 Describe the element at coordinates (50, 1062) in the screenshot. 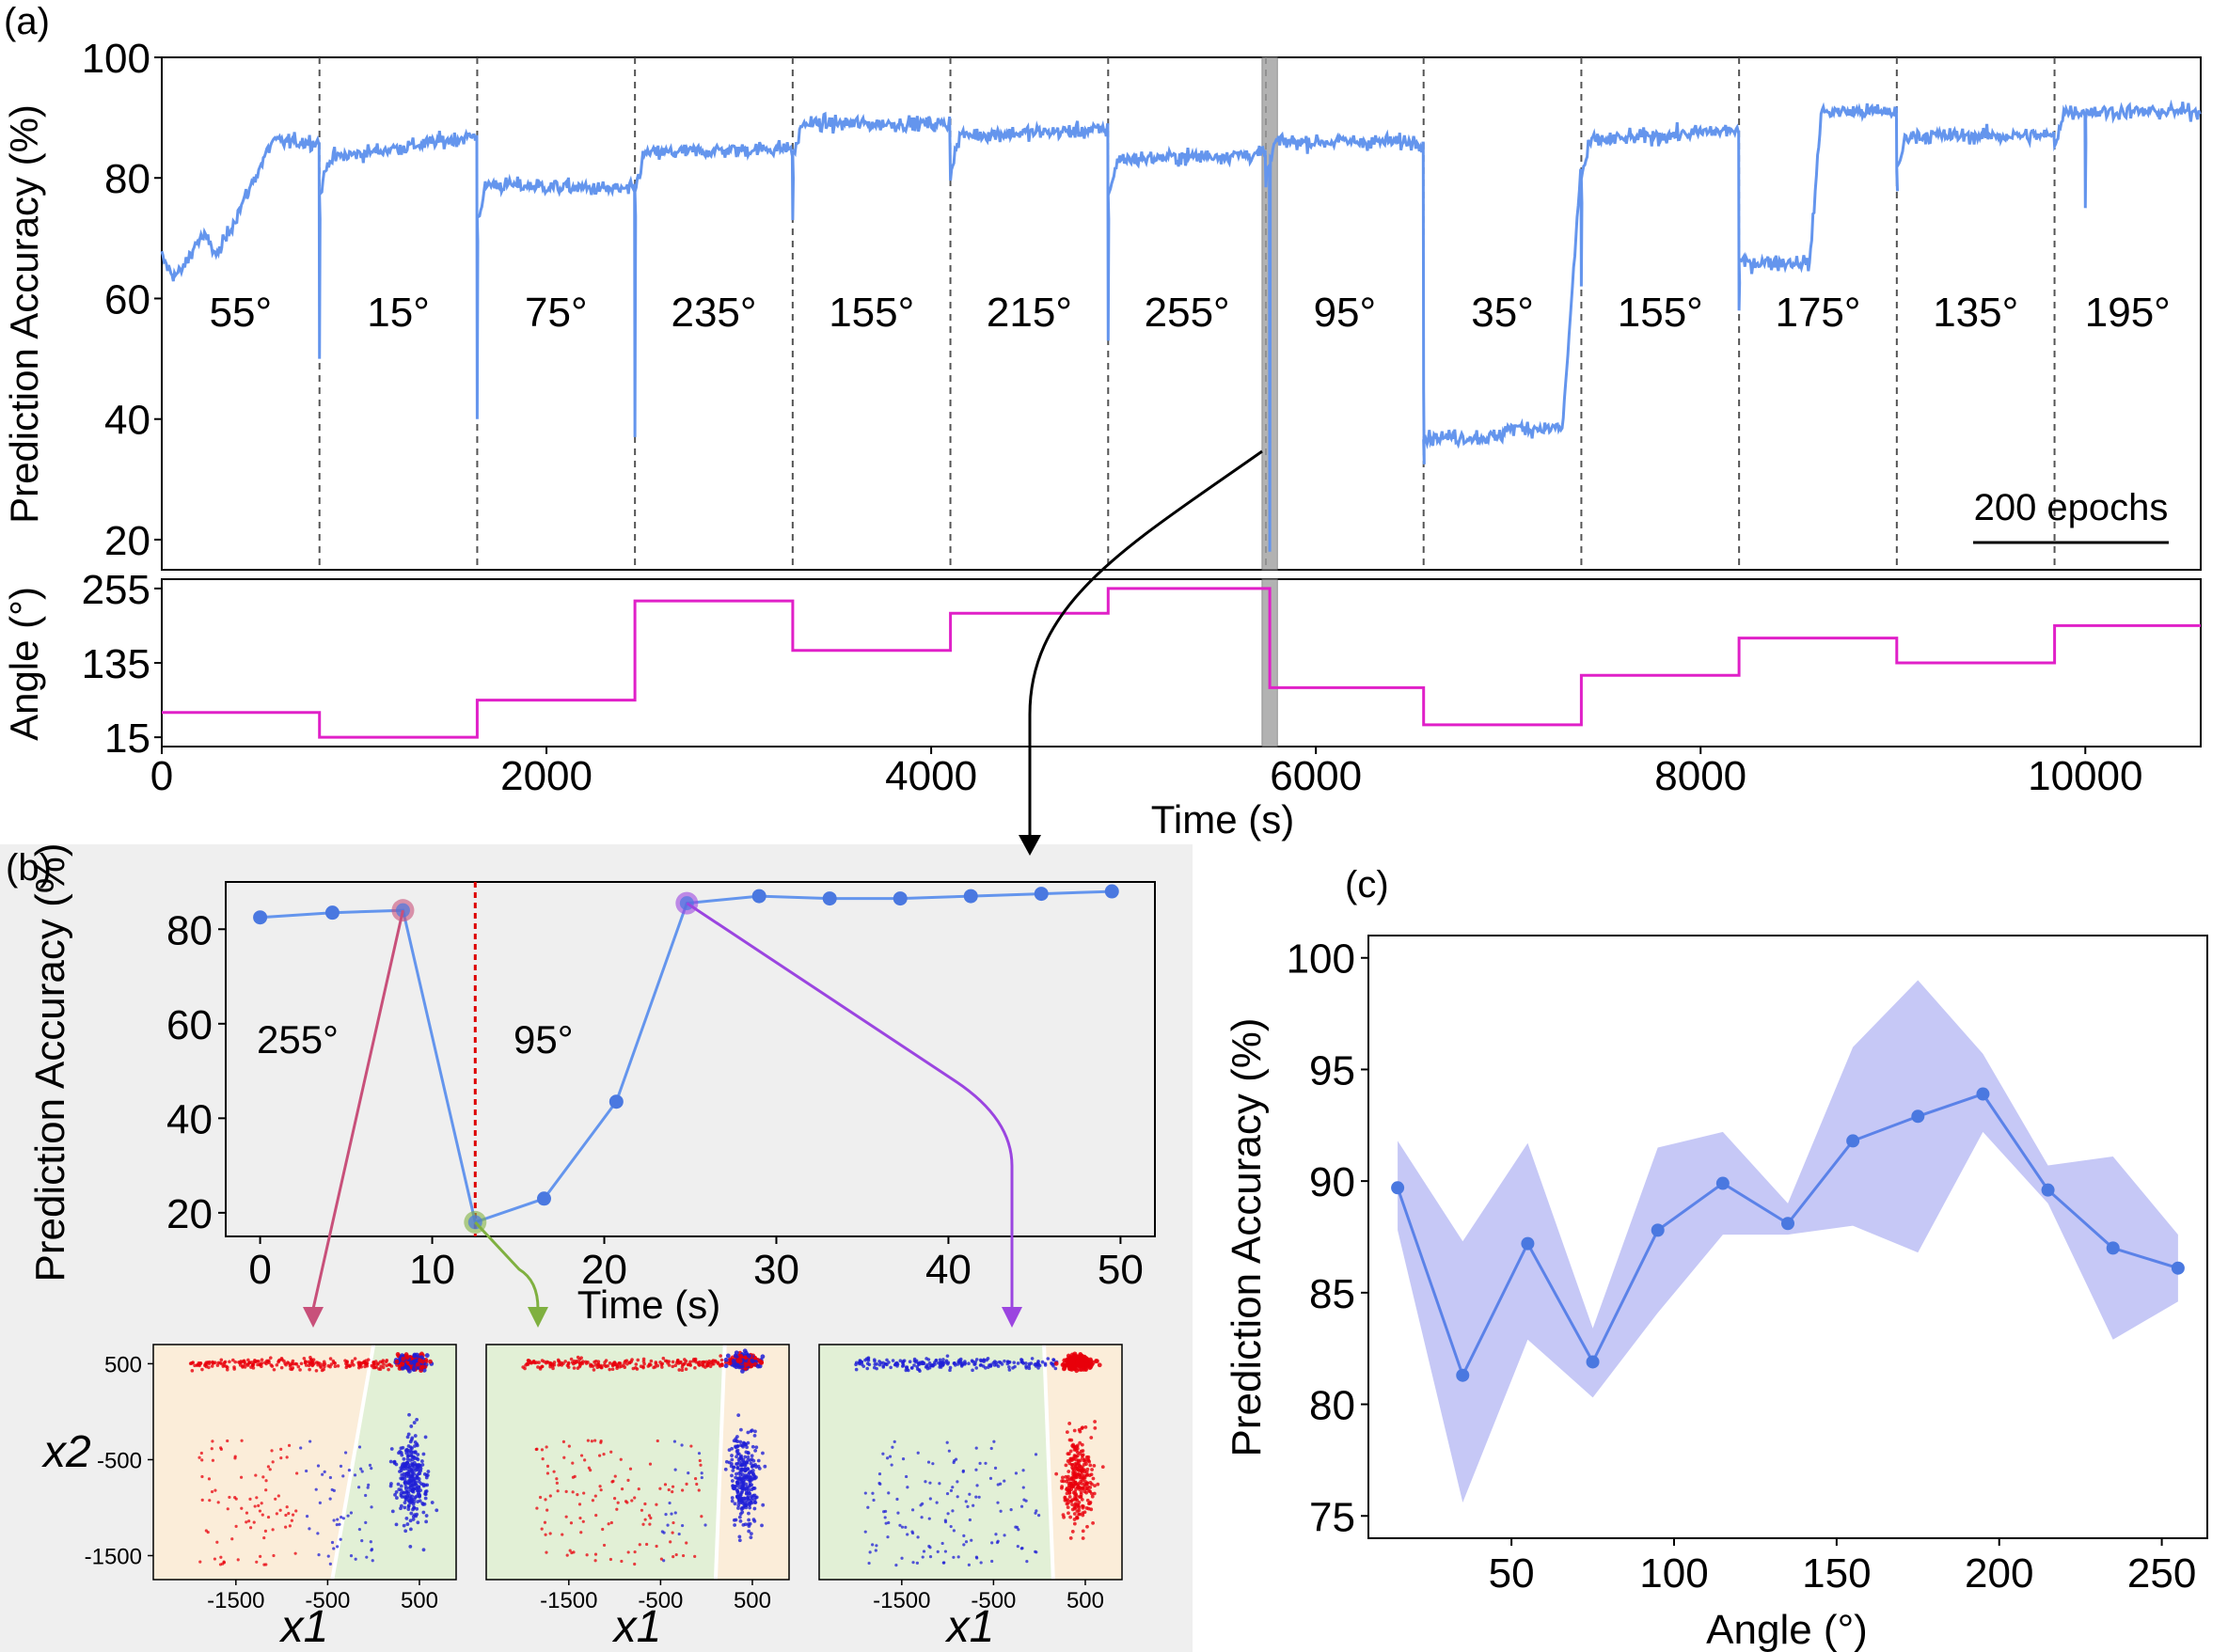

I see `zoomed-accuracy-y-label: Prediction Accuracy (%)` at that location.